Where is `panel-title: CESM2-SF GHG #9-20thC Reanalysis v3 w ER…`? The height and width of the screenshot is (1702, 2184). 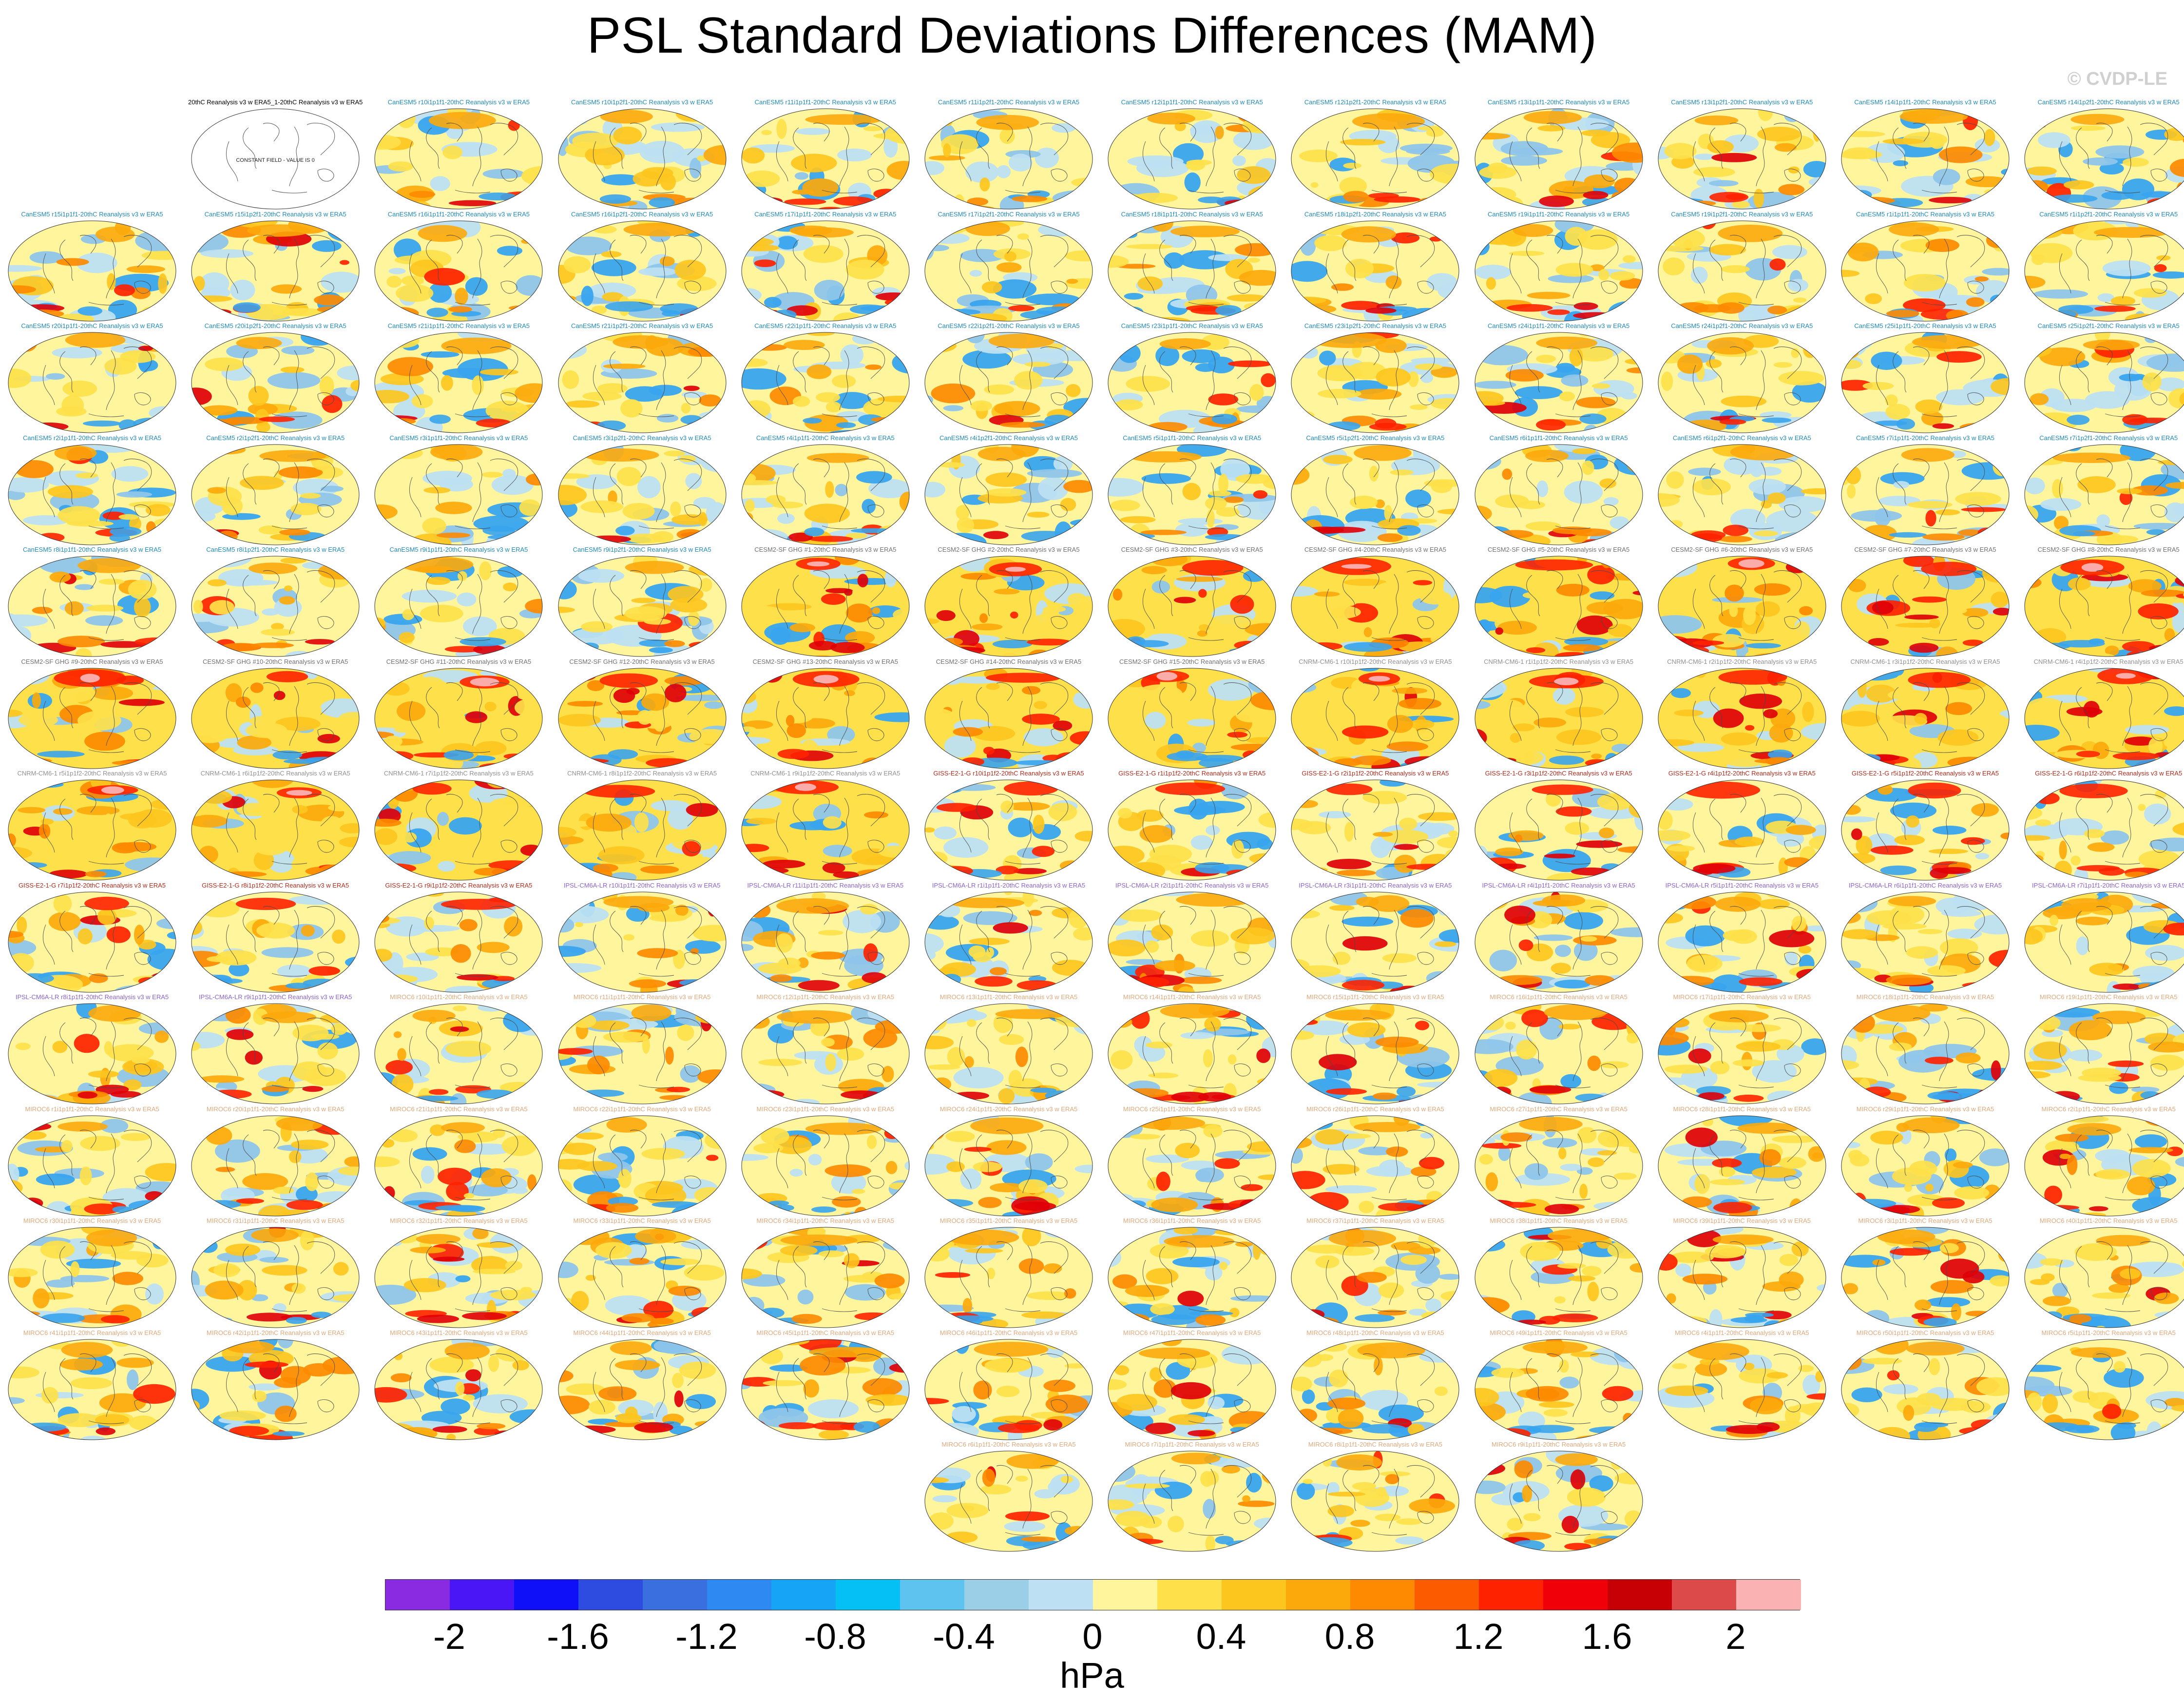
panel-title: CESM2-SF GHG #9-20thC Reanalysis v3 w ER… is located at coordinates (92, 662).